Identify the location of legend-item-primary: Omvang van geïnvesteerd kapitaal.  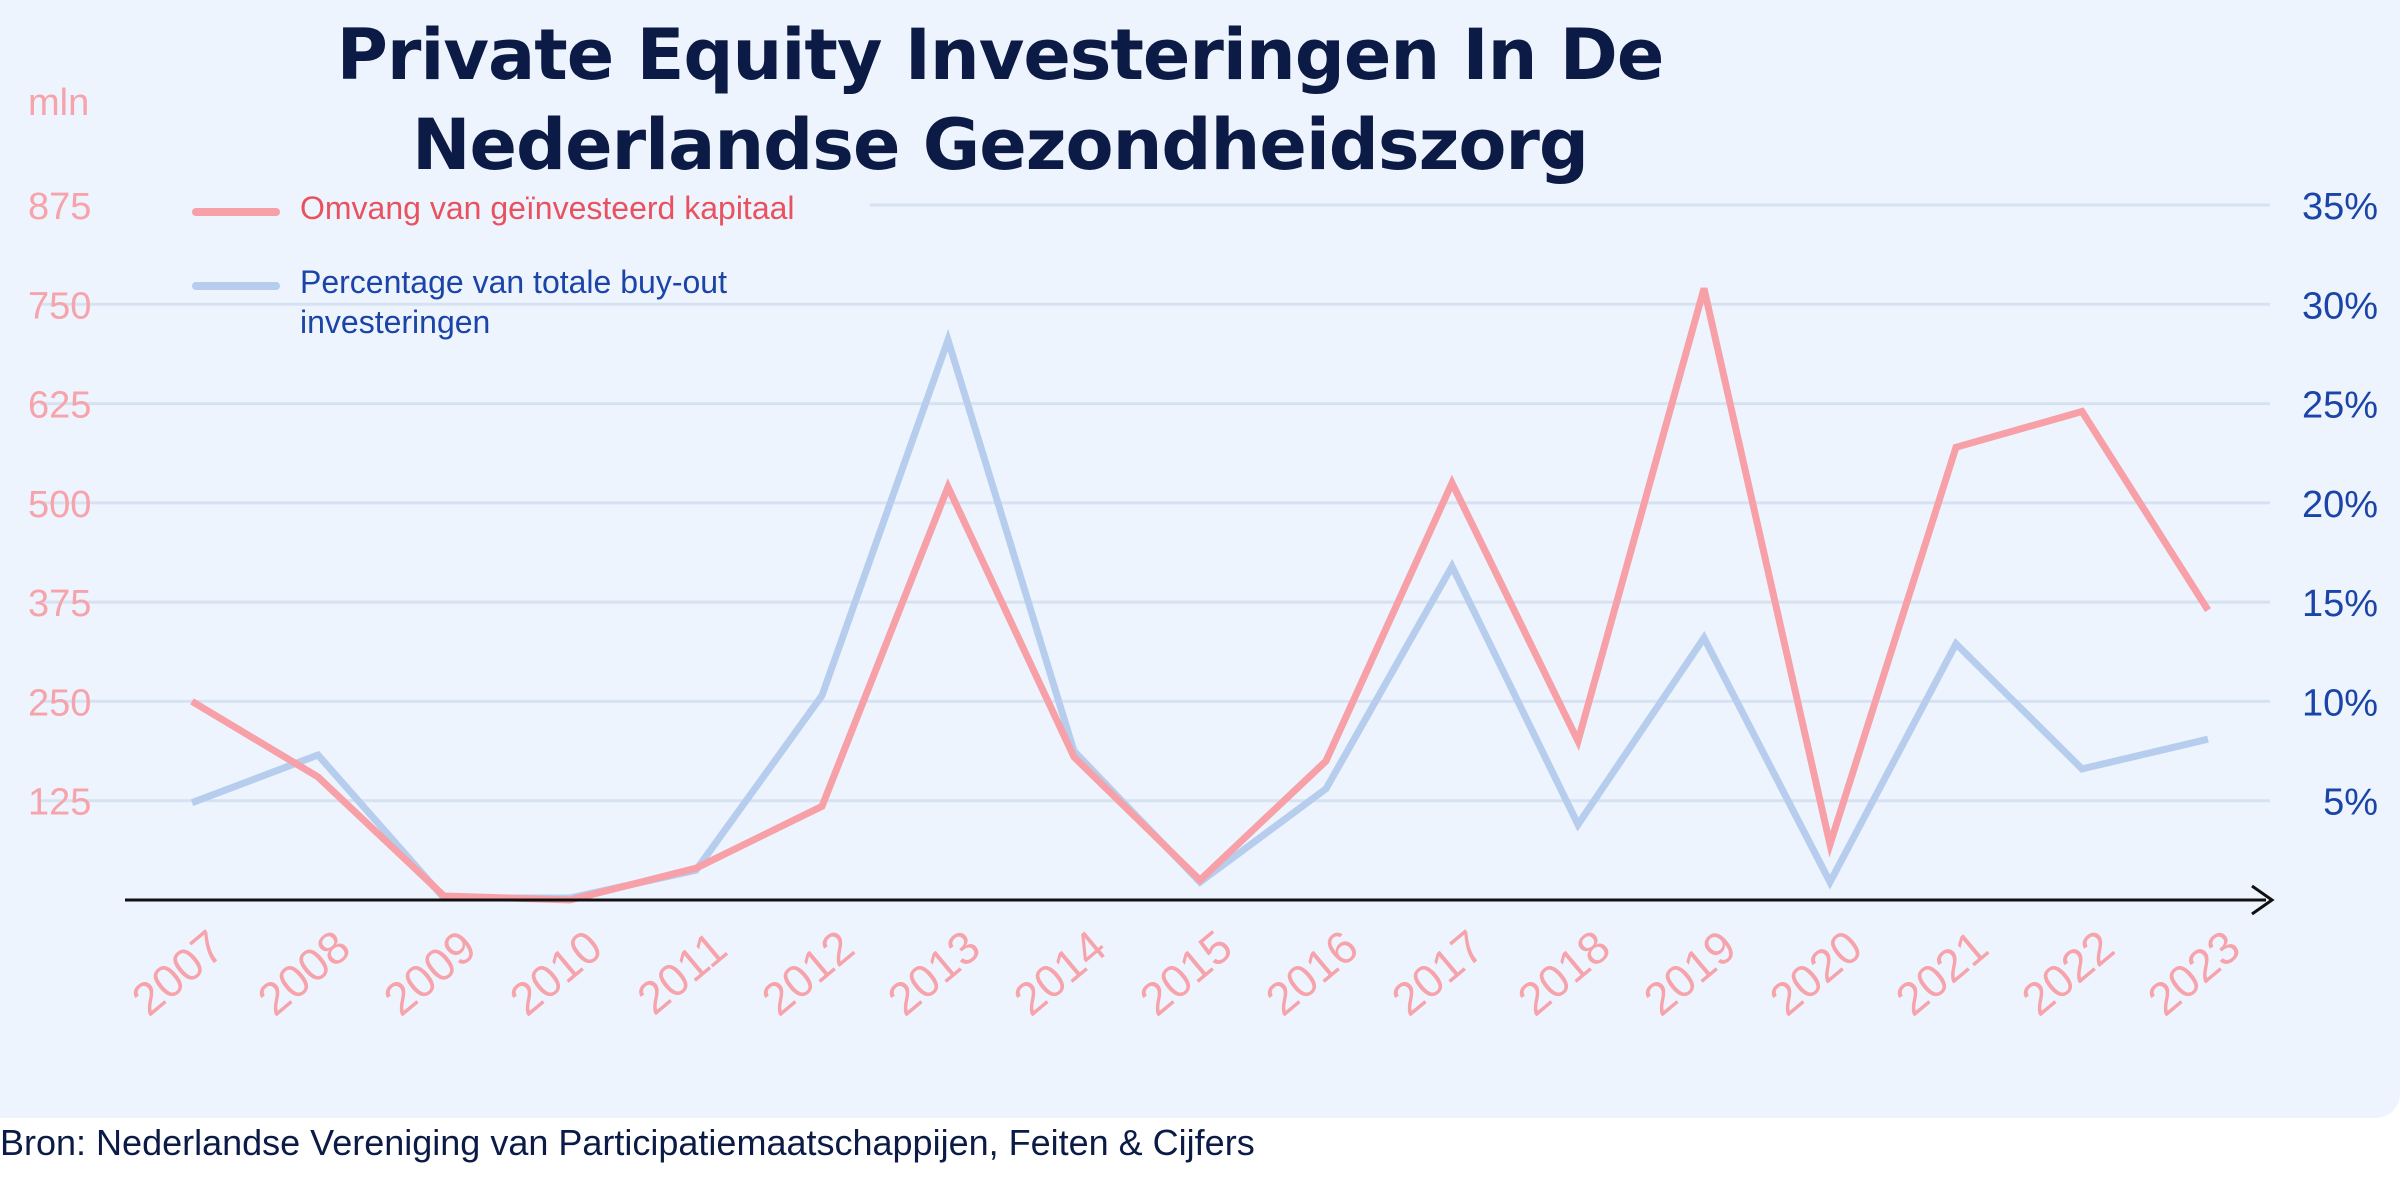
(532, 208).